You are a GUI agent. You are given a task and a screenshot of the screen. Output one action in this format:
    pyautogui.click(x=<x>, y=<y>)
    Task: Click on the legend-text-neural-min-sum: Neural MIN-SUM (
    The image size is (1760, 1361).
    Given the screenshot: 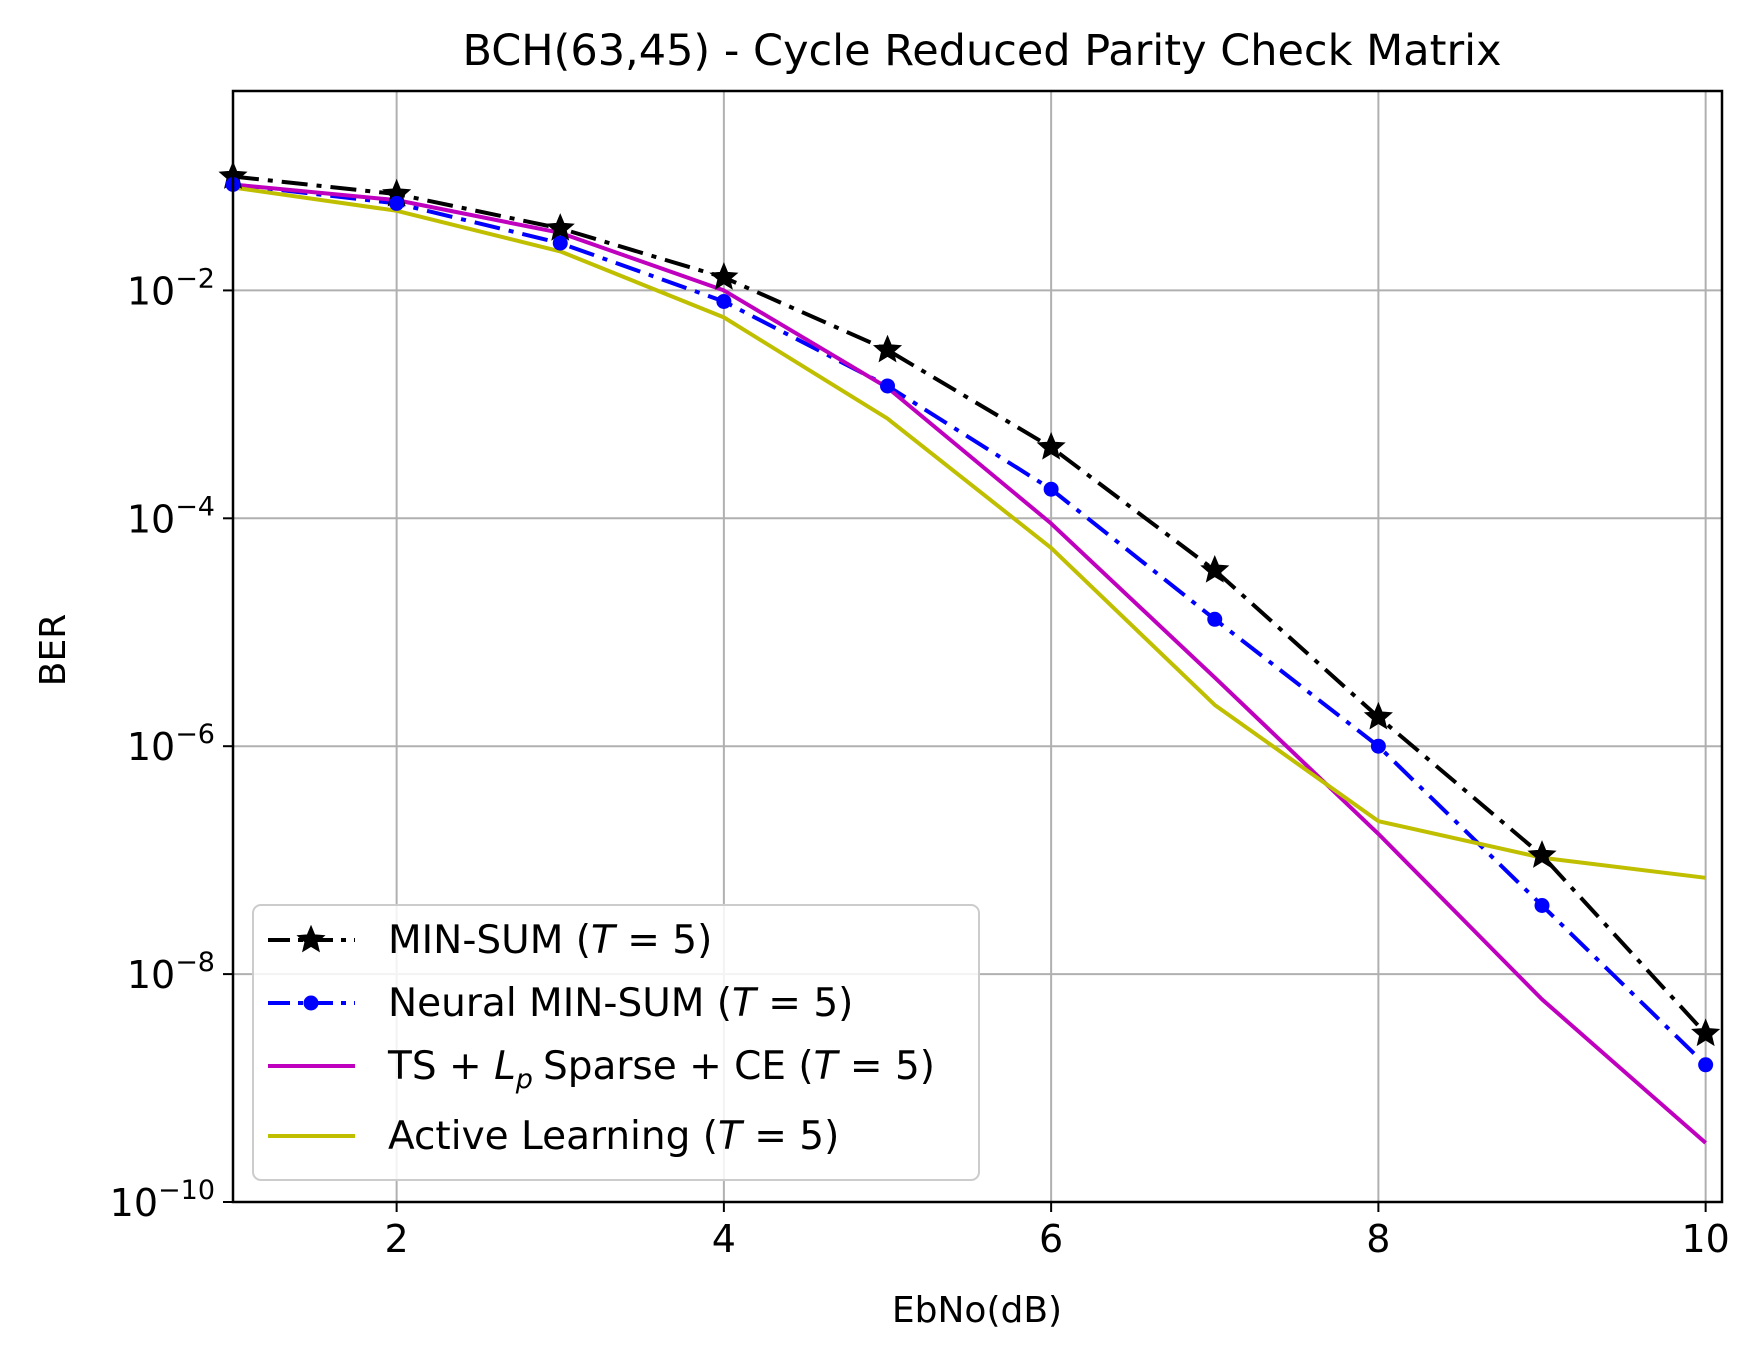 What is the action you would take?
    pyautogui.click(x=560, y=1003)
    